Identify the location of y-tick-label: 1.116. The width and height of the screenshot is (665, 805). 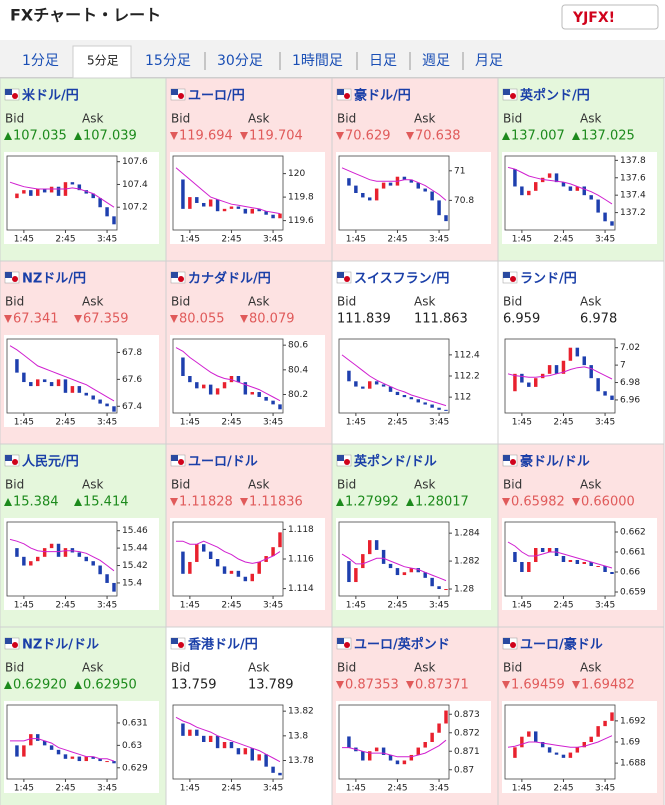
(301, 560).